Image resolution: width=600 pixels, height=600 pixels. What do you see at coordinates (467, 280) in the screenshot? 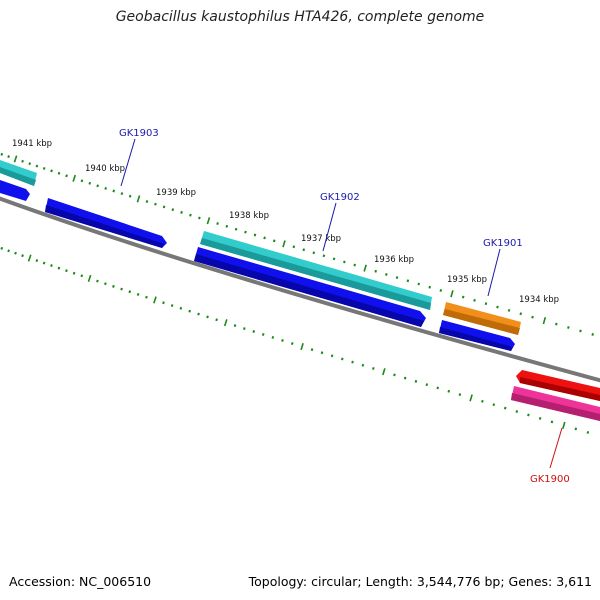
I see `scale-label: 1935 kbp` at bounding box center [467, 280].